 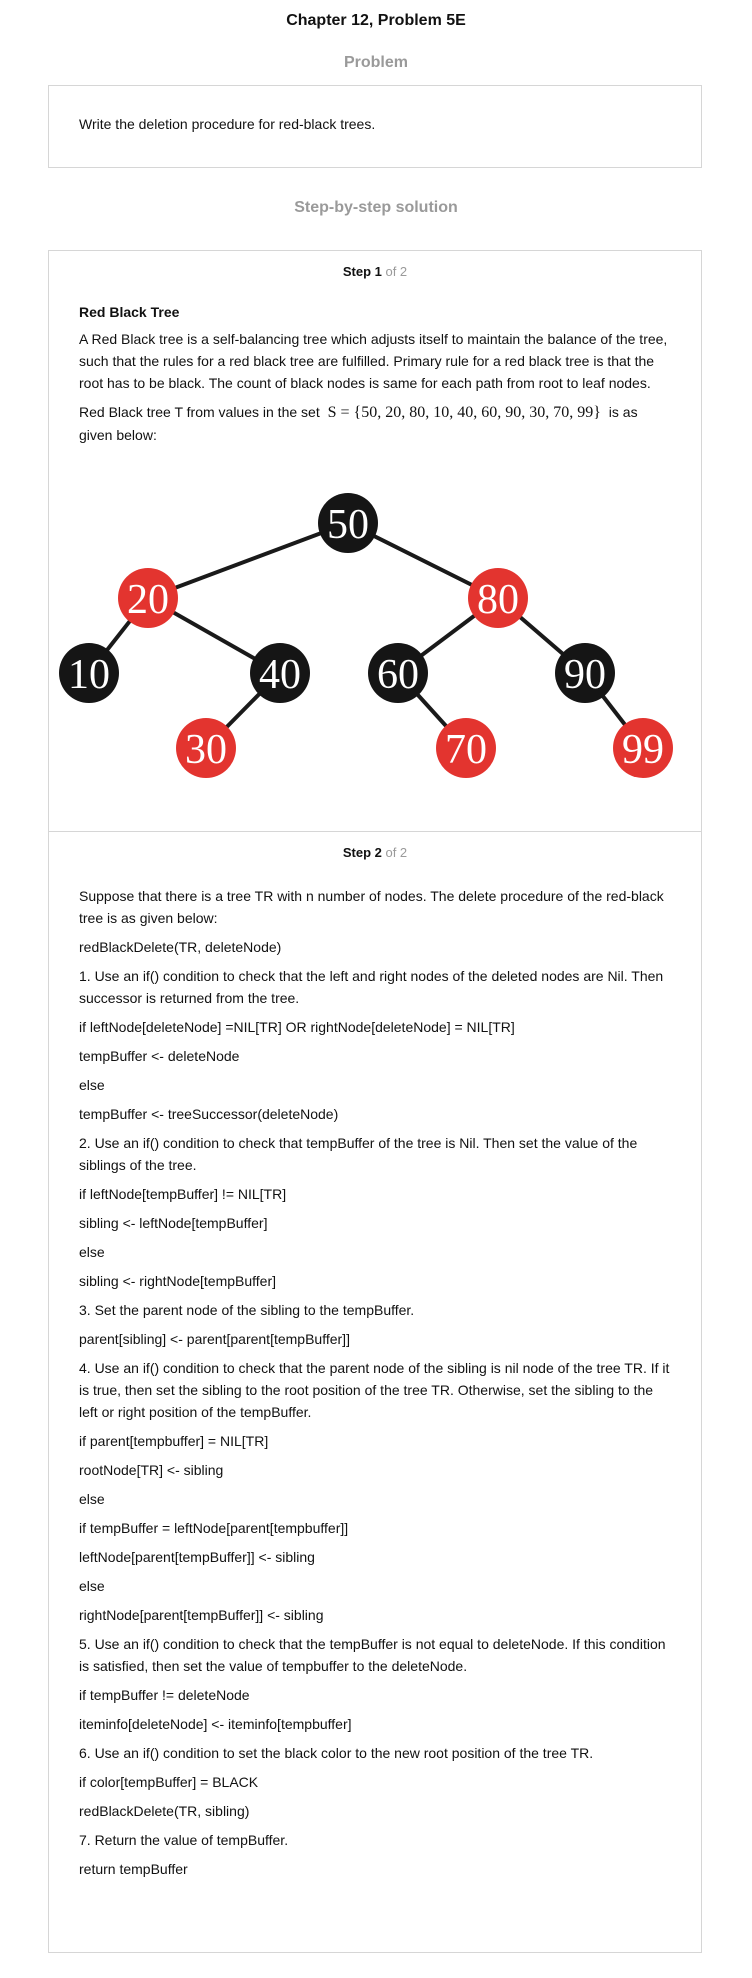 What do you see at coordinates (151, 1470) in the screenshot?
I see `step-2-line: rootNode[TR] <- sibling` at bounding box center [151, 1470].